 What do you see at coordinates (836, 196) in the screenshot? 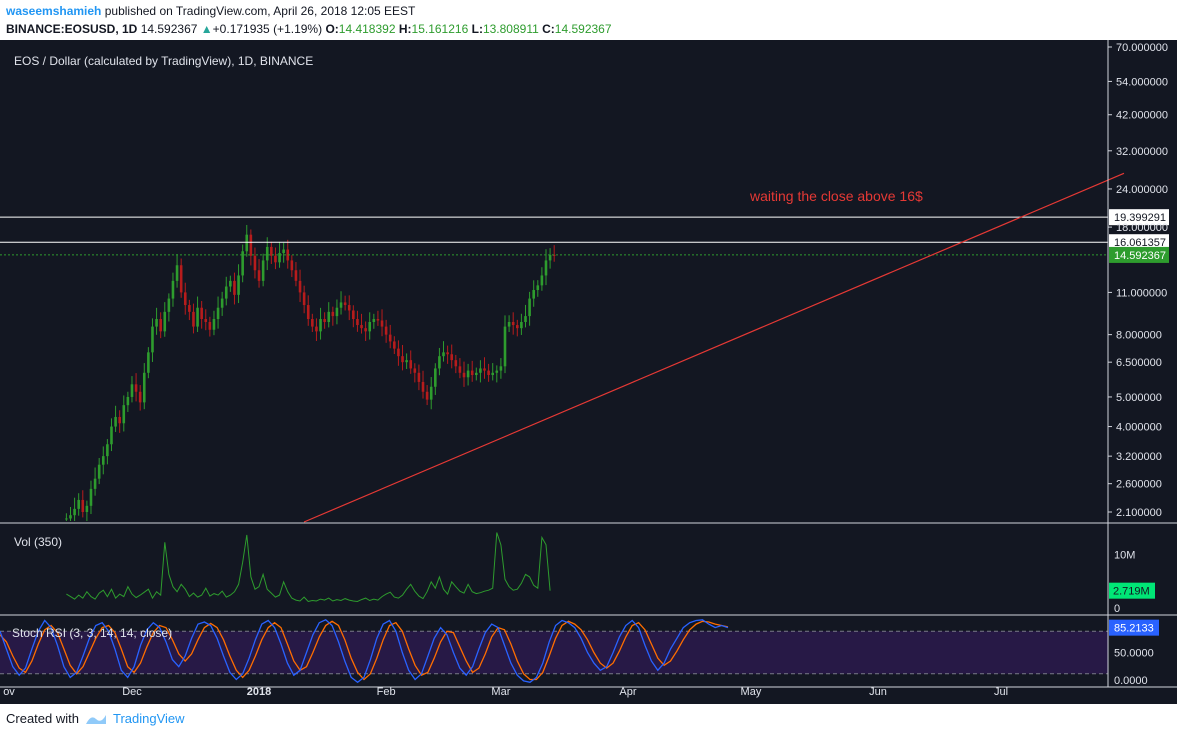
I see `annotation-text: waiting the close above 16$` at bounding box center [836, 196].